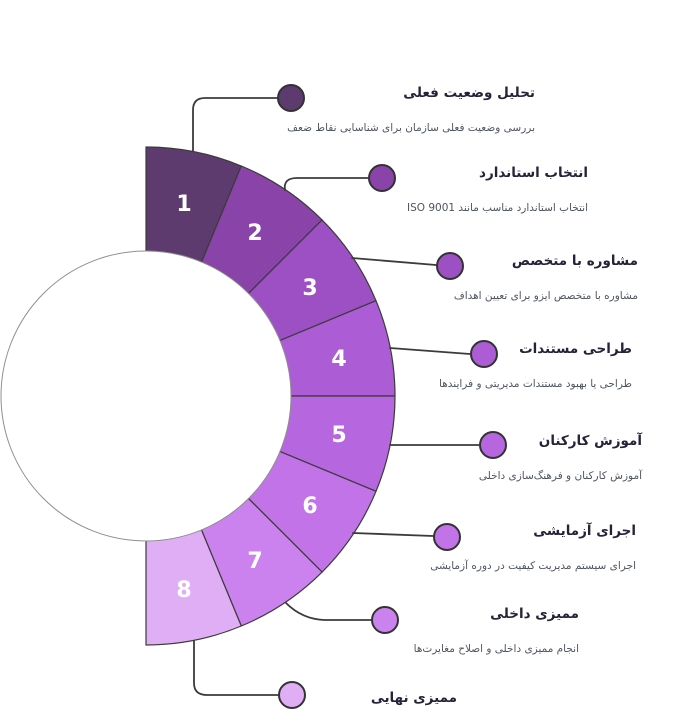 This screenshot has height=711, width=700. What do you see at coordinates (254, 561) in the screenshot?
I see `segment-7-number: 7` at bounding box center [254, 561].